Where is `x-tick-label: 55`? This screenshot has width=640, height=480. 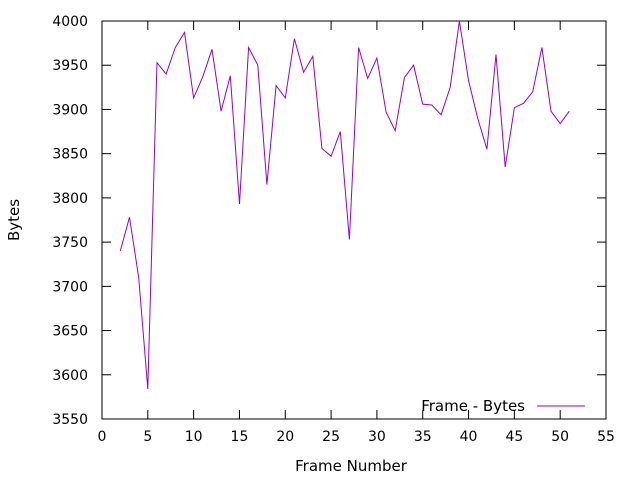
x-tick-label: 55 is located at coordinates (606, 437).